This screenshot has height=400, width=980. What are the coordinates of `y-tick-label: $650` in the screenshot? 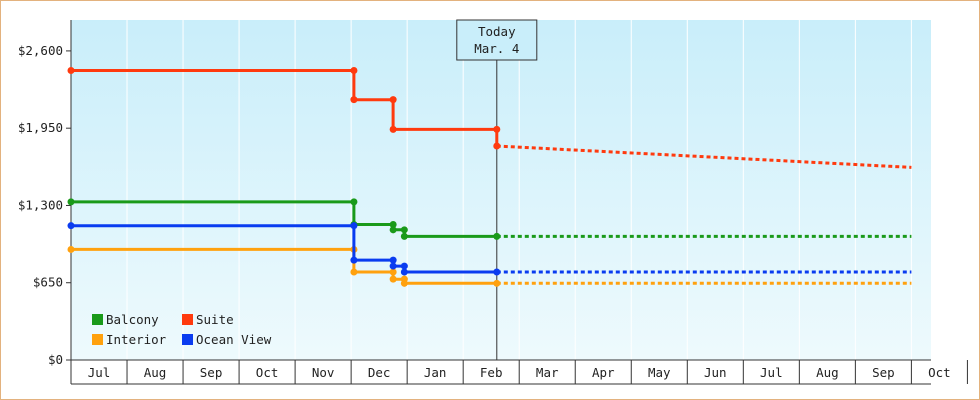 It's located at (48, 282).